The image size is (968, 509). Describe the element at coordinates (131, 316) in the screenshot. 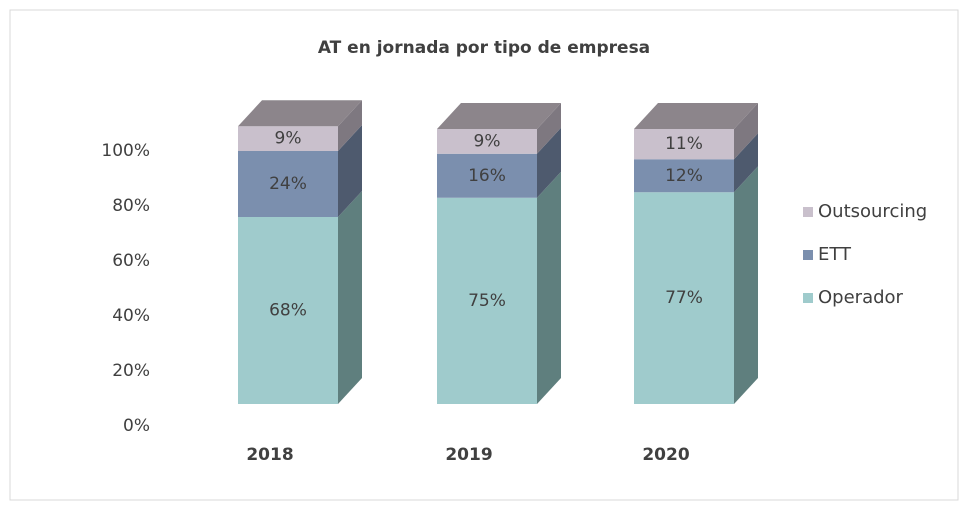

I see `y-tick-label: 40%` at that location.